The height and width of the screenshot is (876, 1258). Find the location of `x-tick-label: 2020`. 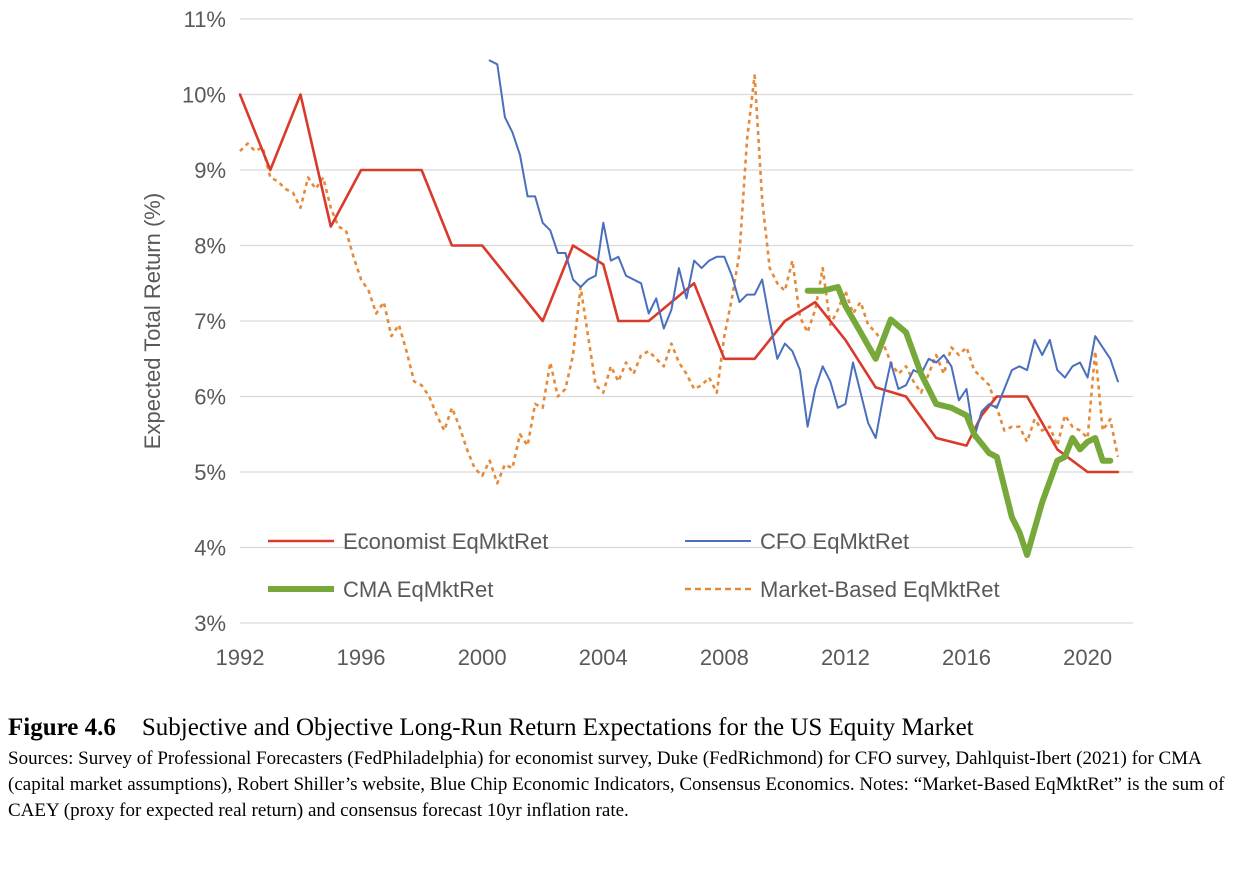

x-tick-label: 2020 is located at coordinates (1087, 657).